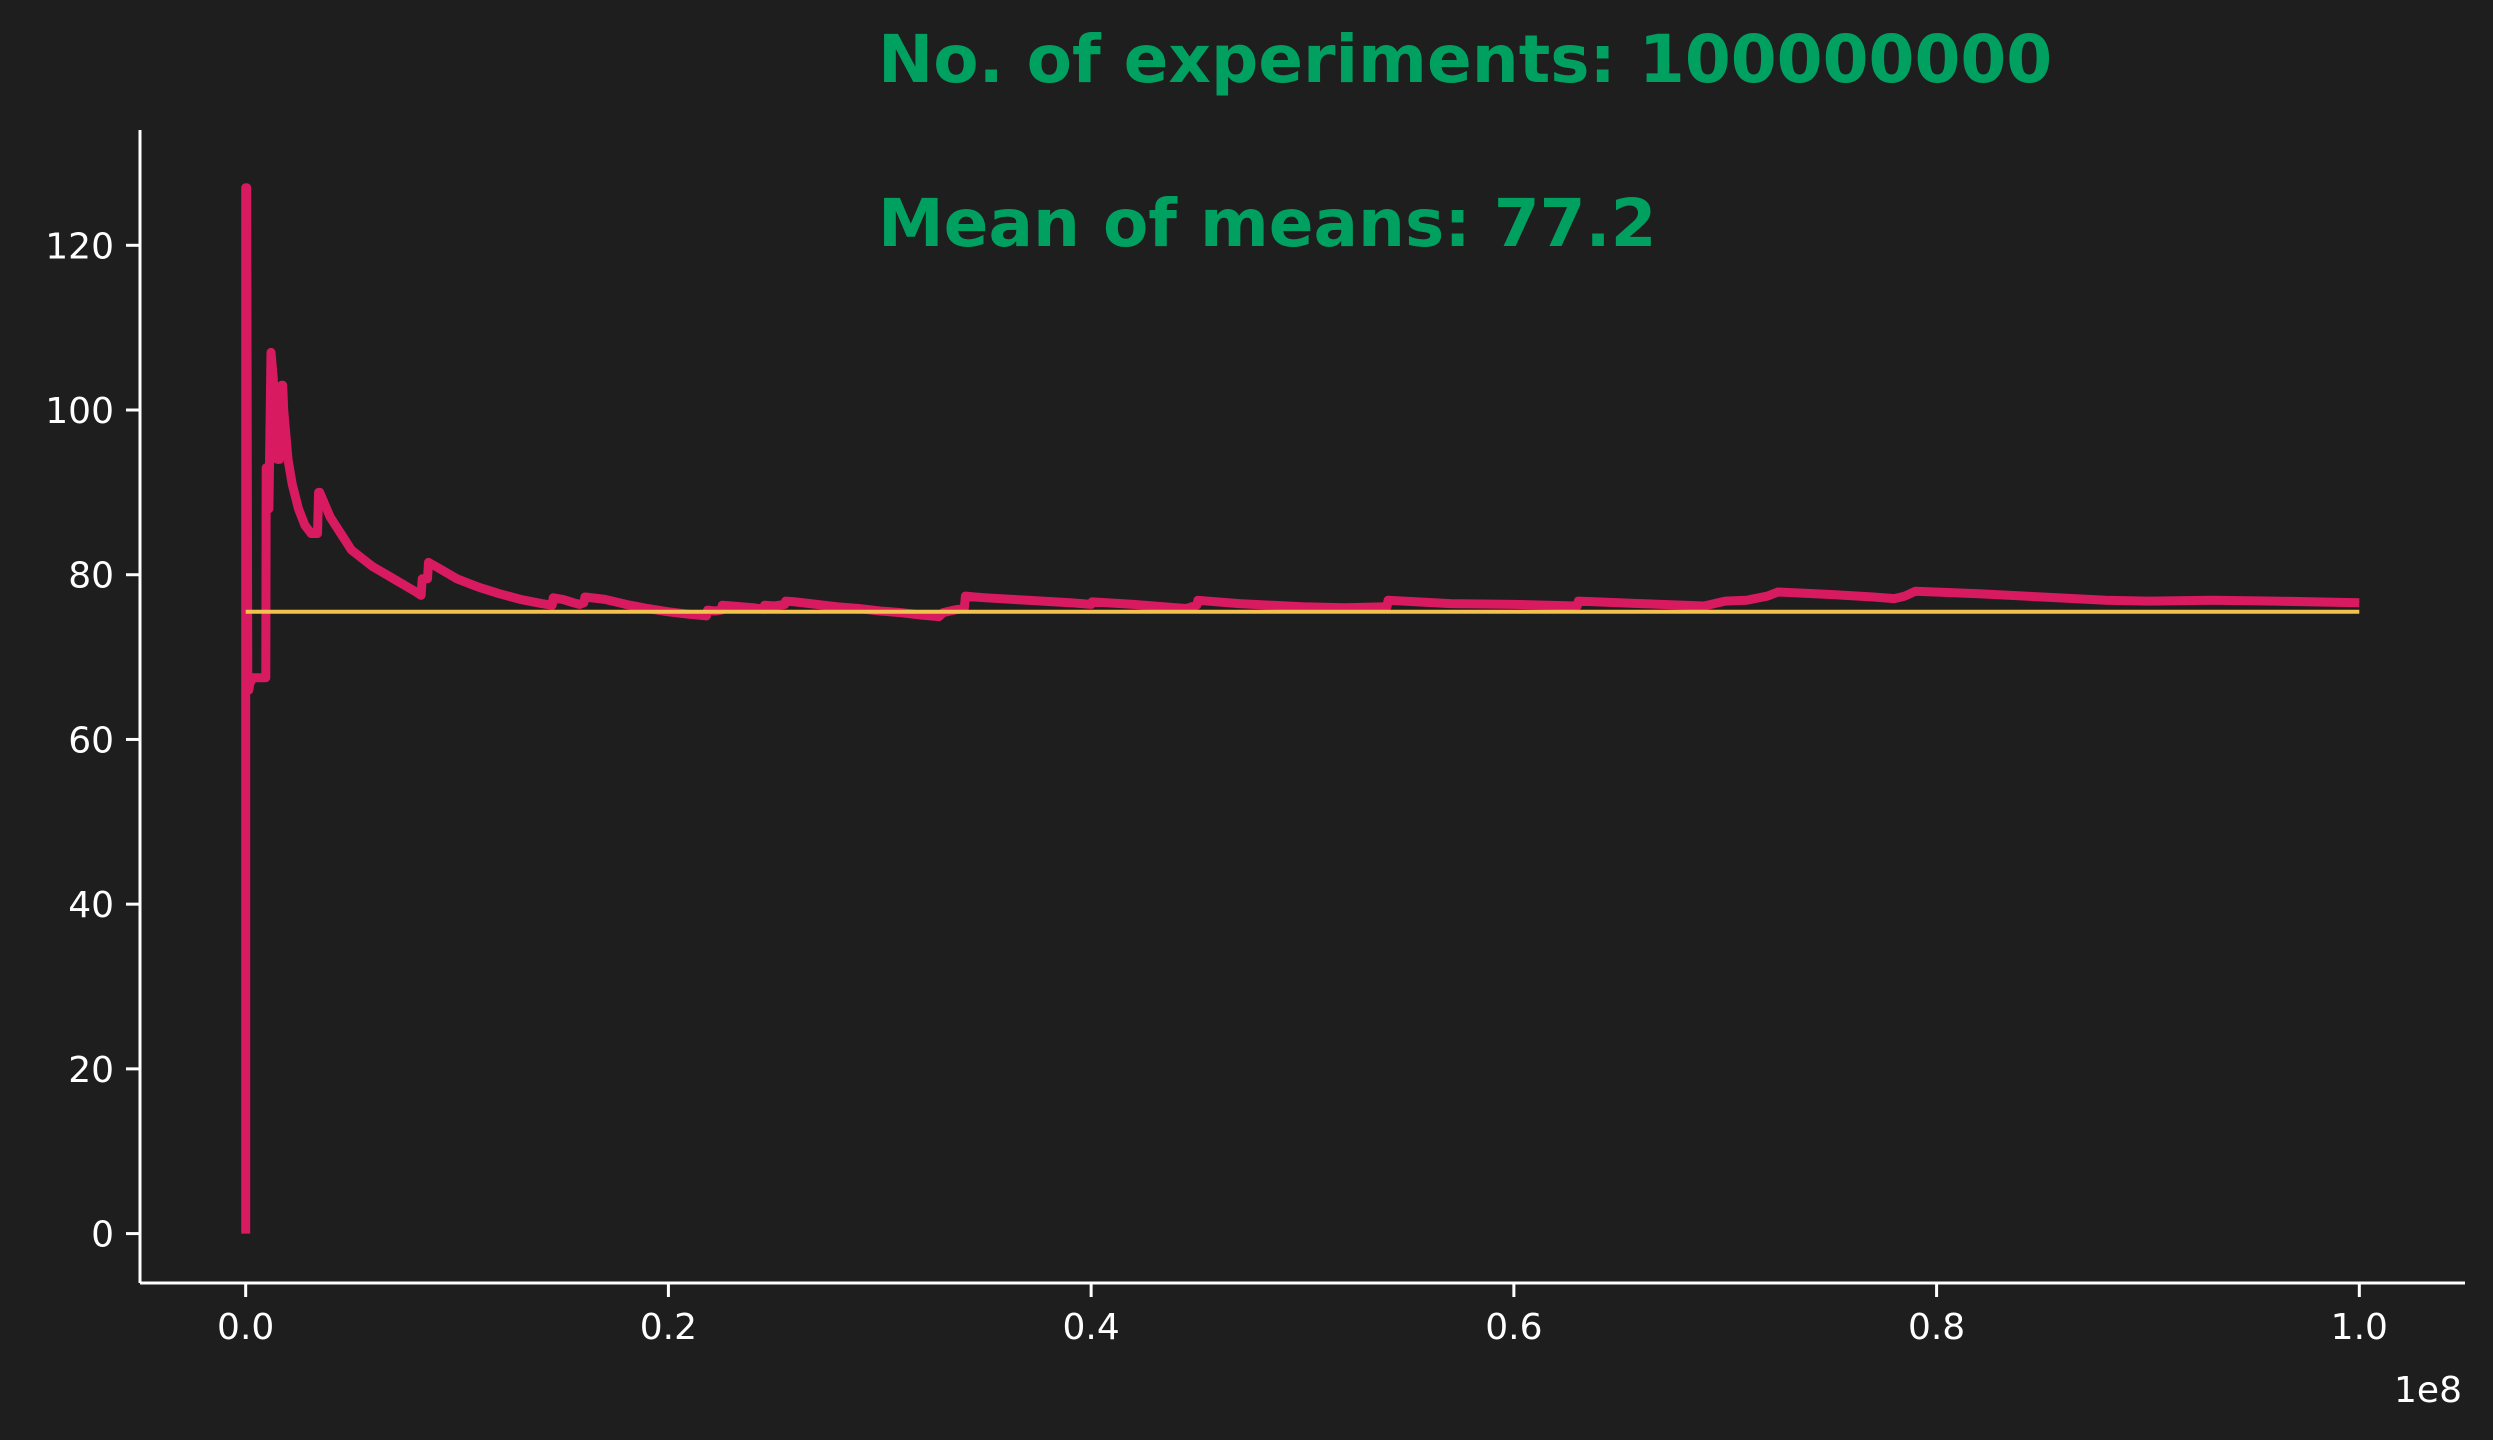  What do you see at coordinates (245, 1327) in the screenshot?
I see `x-tick-label: 0.0` at bounding box center [245, 1327].